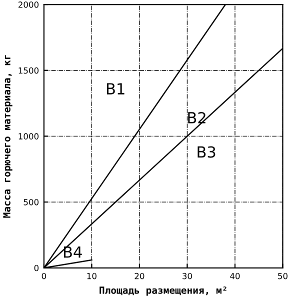 The image size is (293, 301). What do you see at coordinates (36, 268) in the screenshot?
I see `y-tick-label: 0` at bounding box center [36, 268].